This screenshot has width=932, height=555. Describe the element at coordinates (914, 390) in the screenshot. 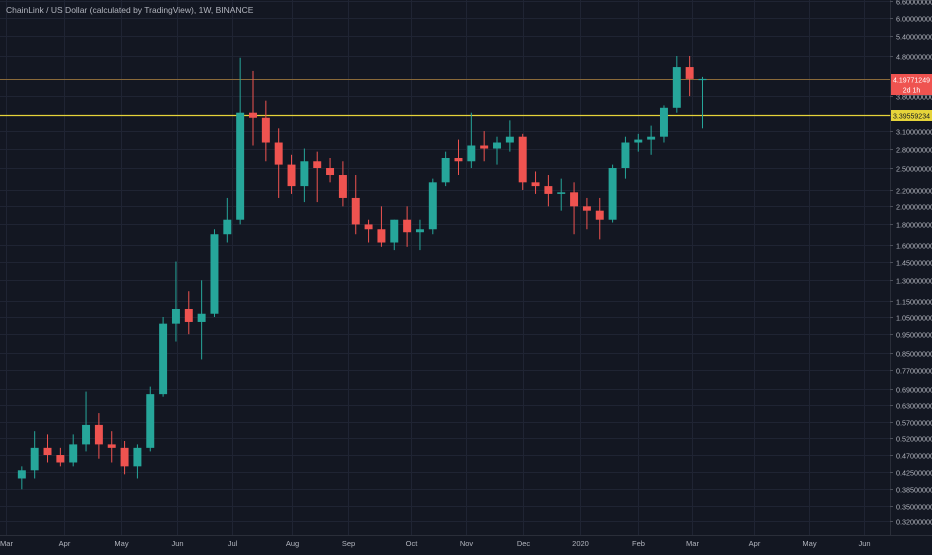

I see `price-tick-label: 0.69000000` at that location.